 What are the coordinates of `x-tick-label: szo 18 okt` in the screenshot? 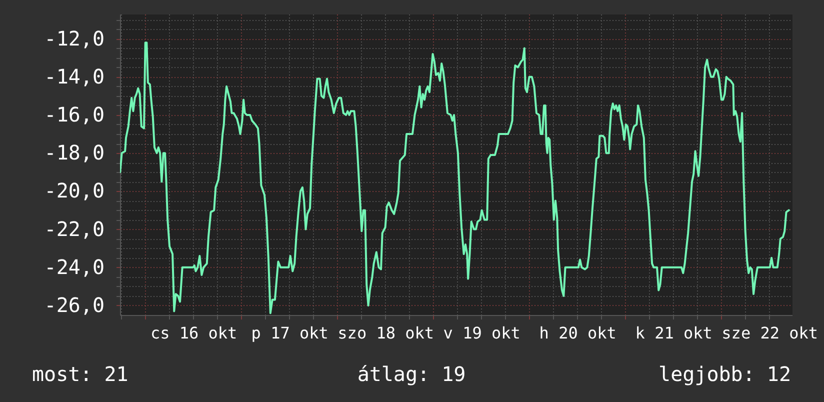 It's located at (386, 333).